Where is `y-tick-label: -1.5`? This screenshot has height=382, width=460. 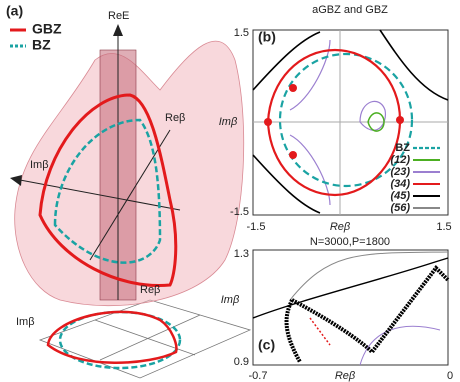 y-tick-label: -1.5 is located at coordinates (239, 212).